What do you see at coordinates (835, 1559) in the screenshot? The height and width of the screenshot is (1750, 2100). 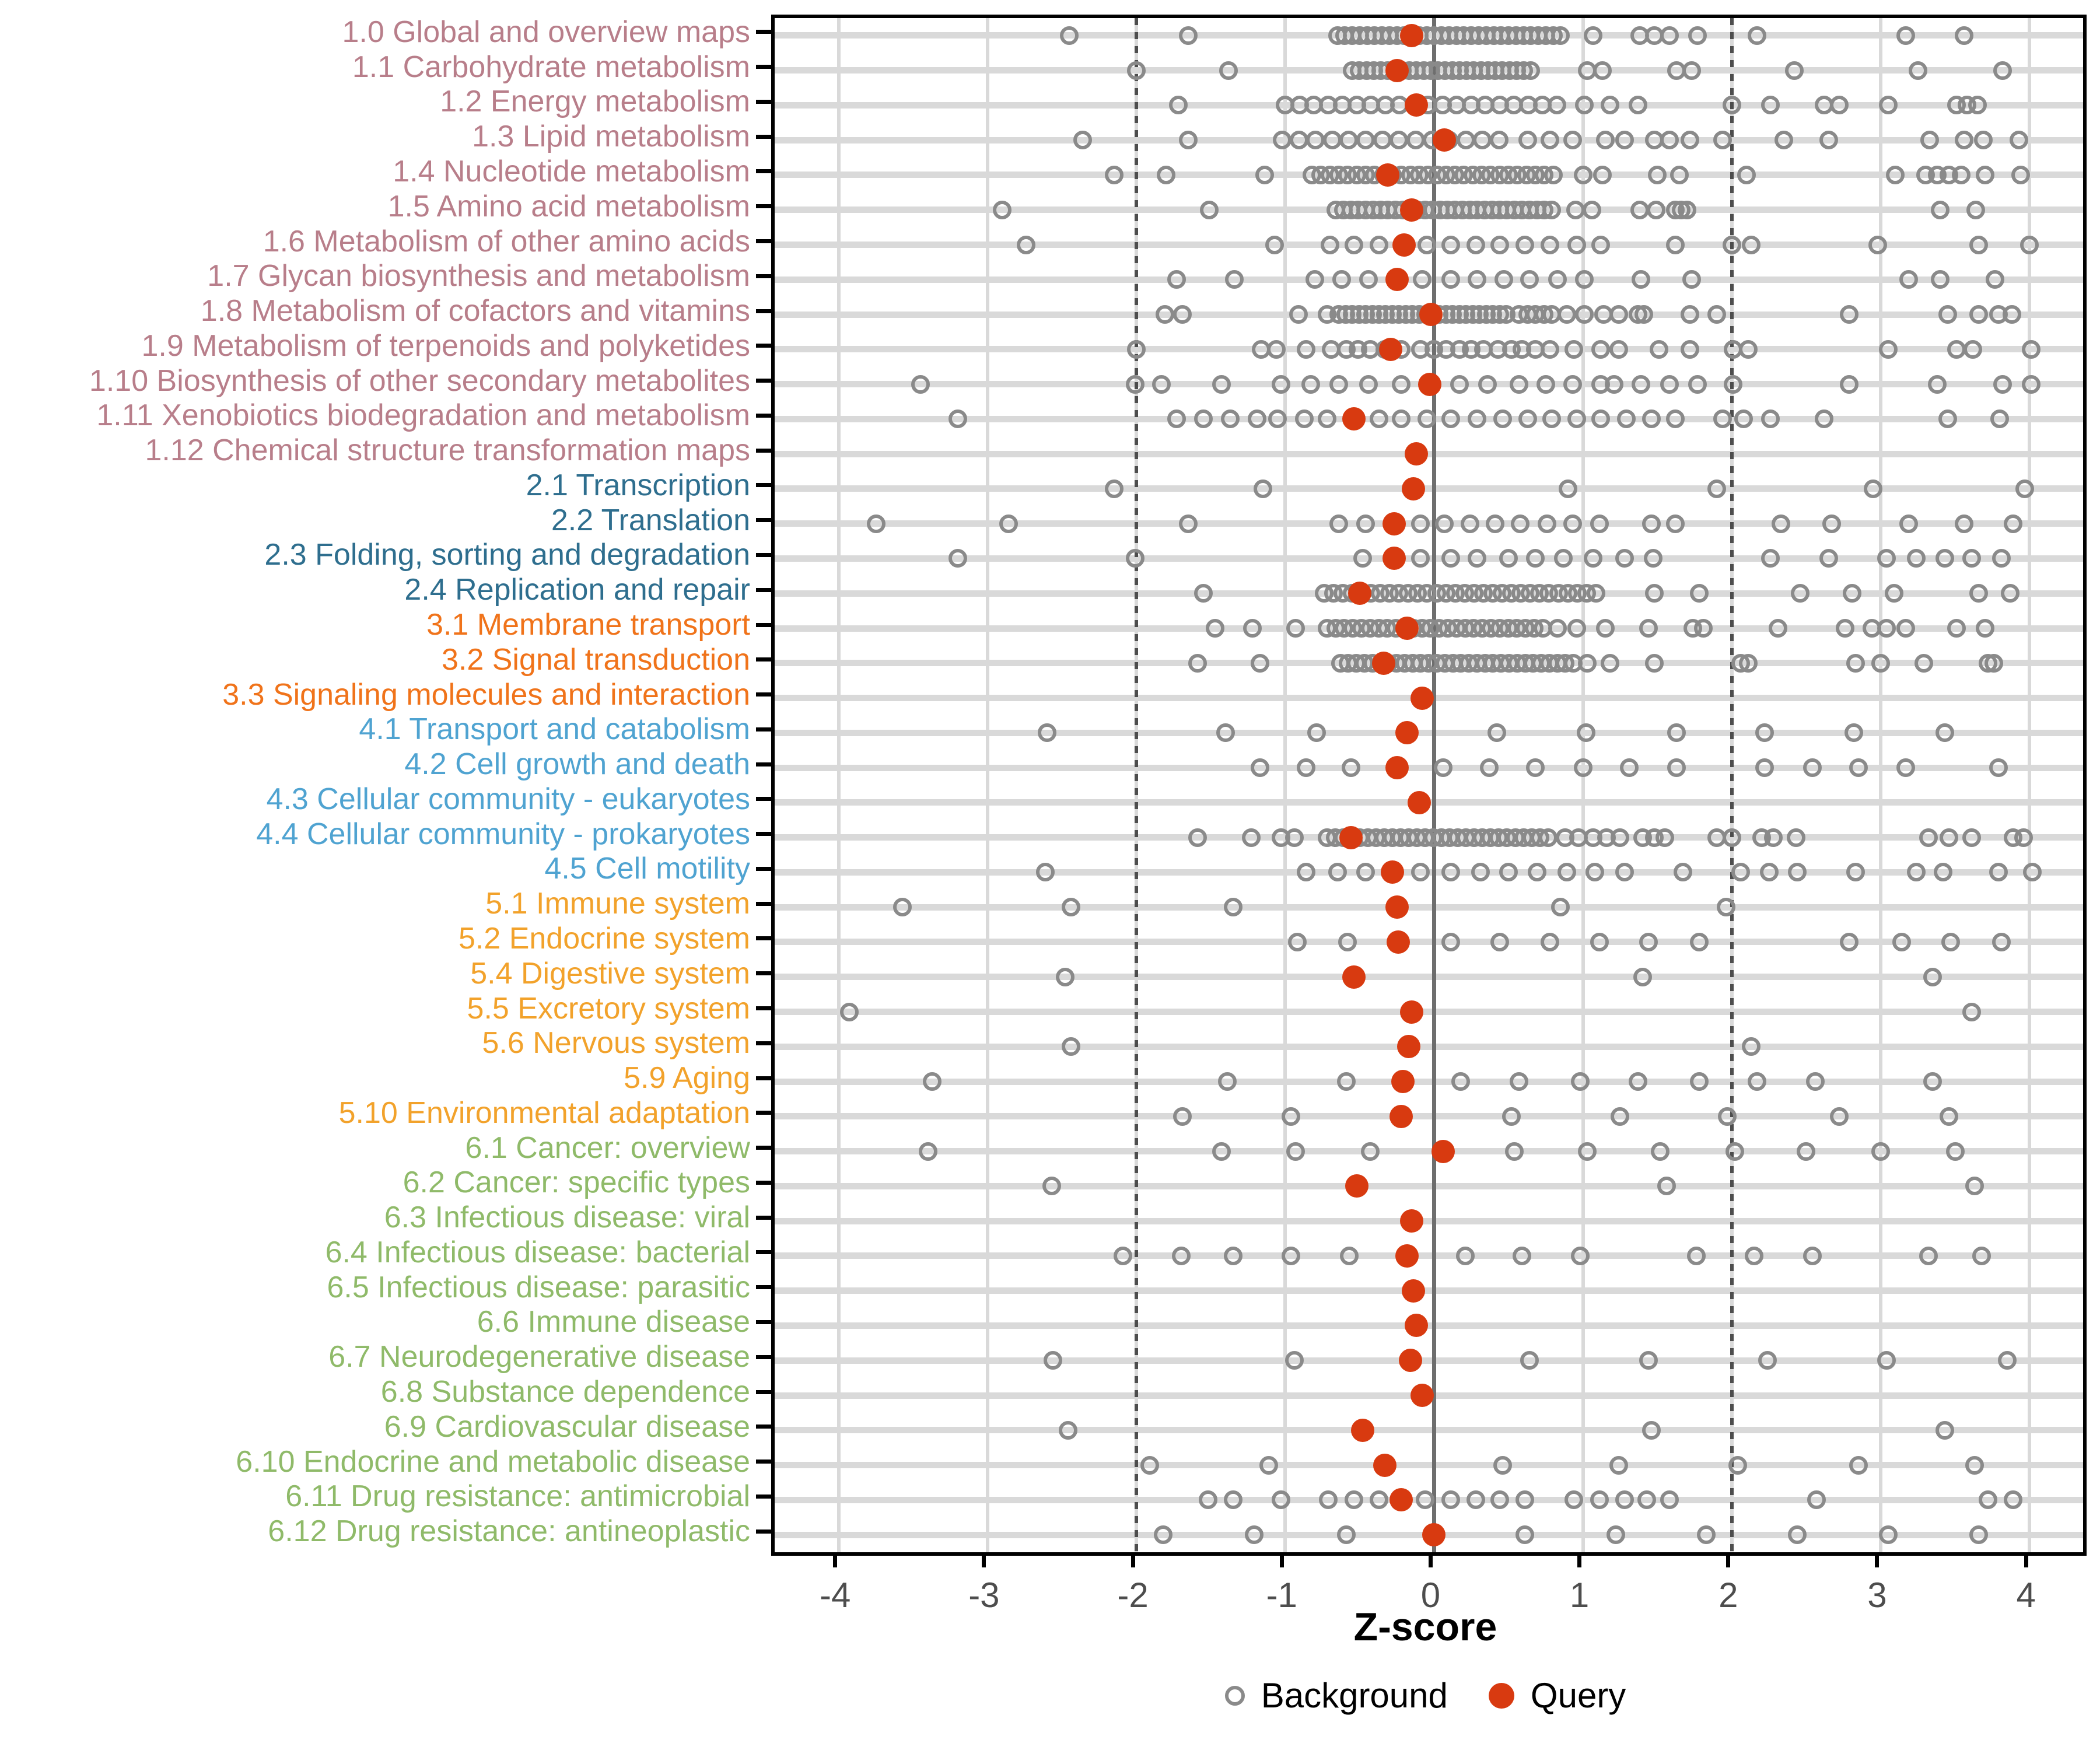 I see `x-axis-tick` at bounding box center [835, 1559].